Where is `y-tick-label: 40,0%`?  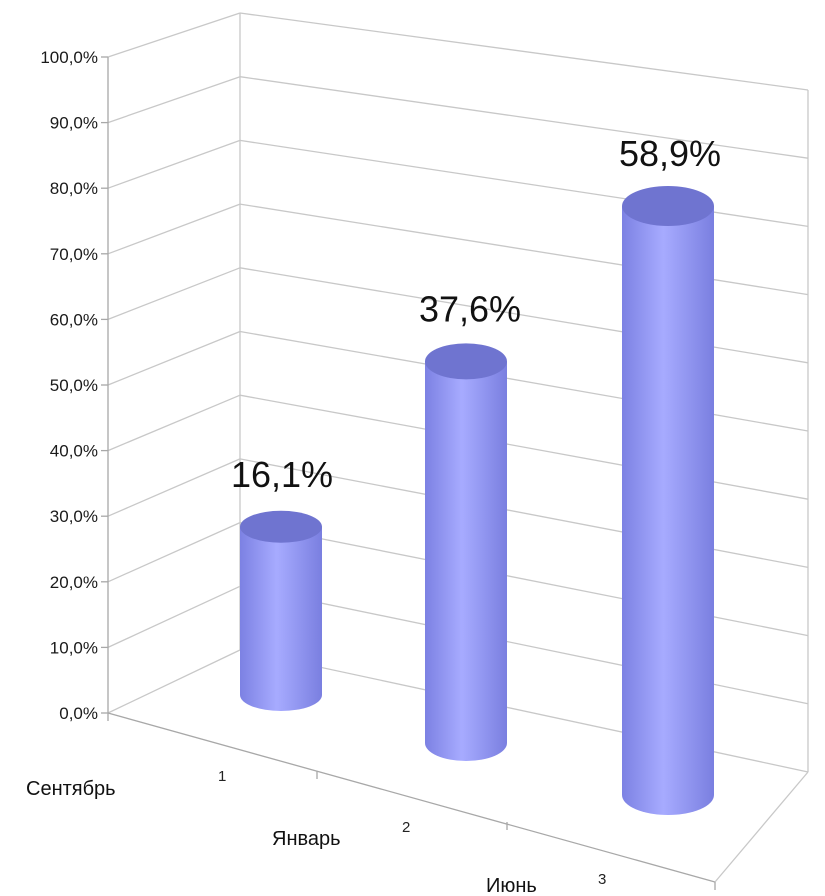 y-tick-label: 40,0% is located at coordinates (74, 451).